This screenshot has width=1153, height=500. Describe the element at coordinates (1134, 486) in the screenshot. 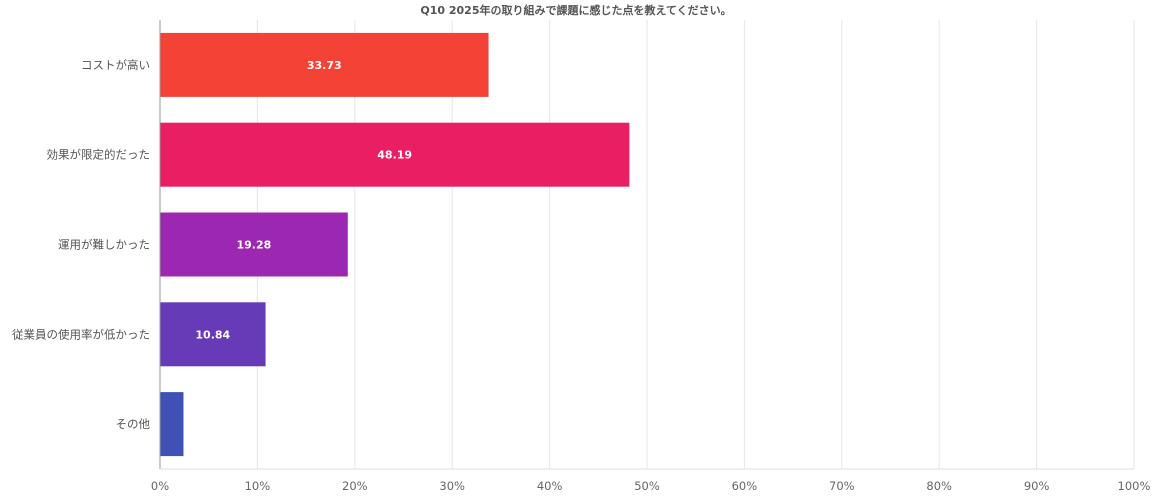

I see `x-tick-label: 100%` at that location.